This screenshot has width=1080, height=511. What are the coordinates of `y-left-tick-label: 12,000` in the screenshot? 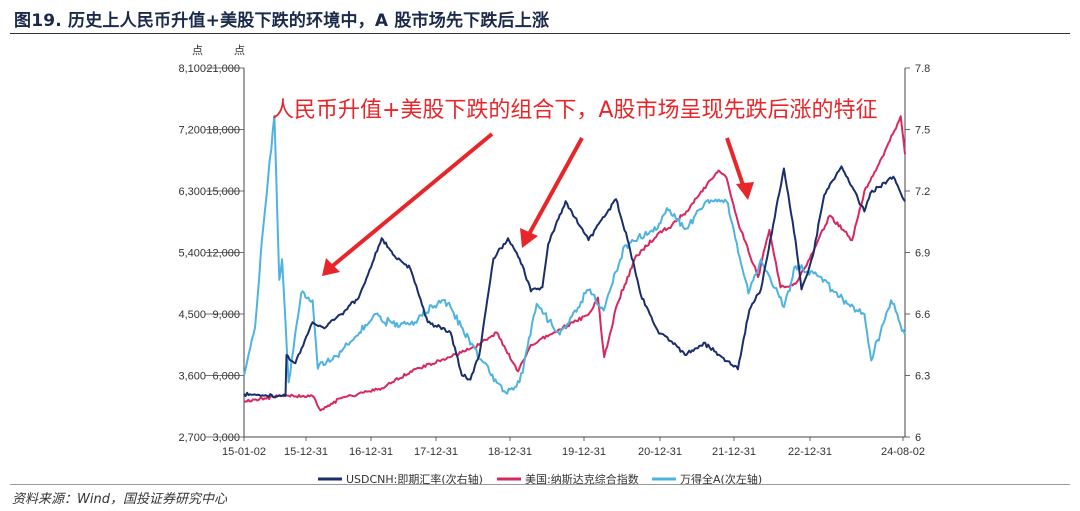 It's located at (223, 254).